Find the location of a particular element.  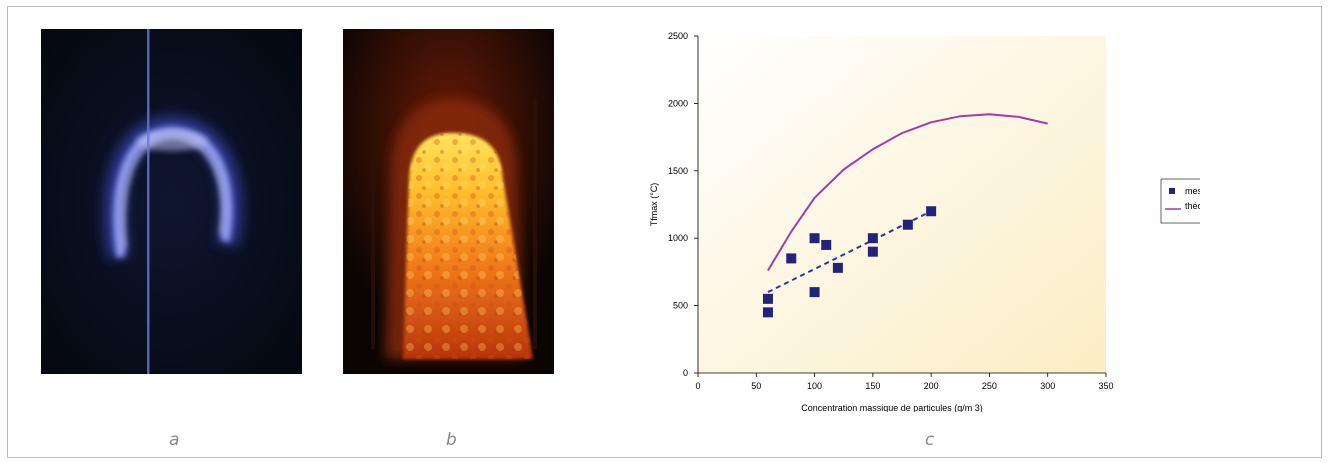

blue-flame-image is located at coordinates (171, 201).